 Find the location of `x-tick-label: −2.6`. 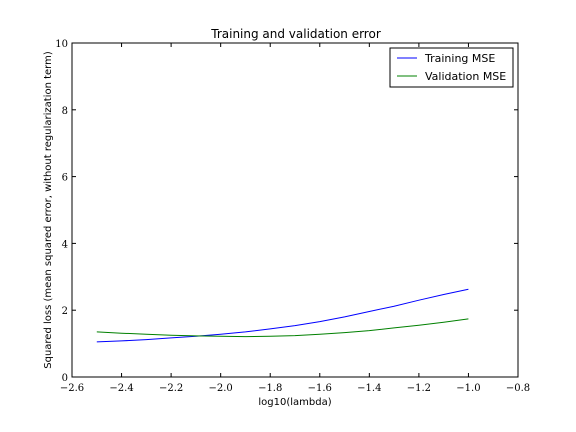

x-tick-label: −2.6 is located at coordinates (72, 388).